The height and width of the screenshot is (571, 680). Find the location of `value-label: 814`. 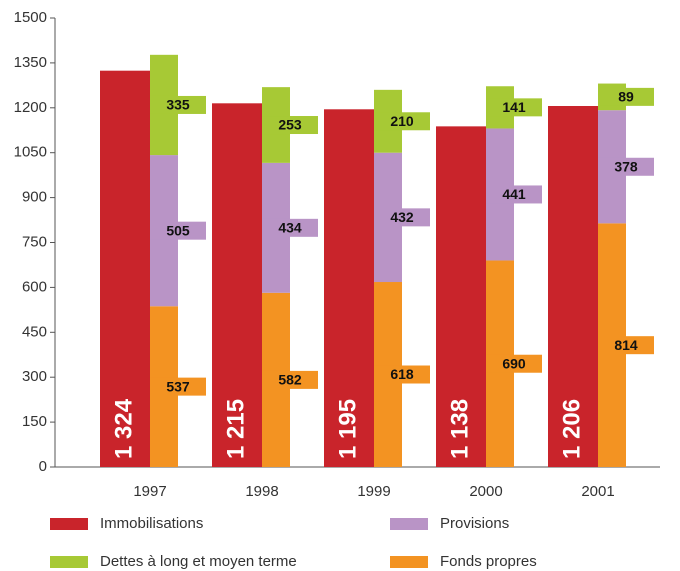

value-label: 814 is located at coordinates (626, 345).